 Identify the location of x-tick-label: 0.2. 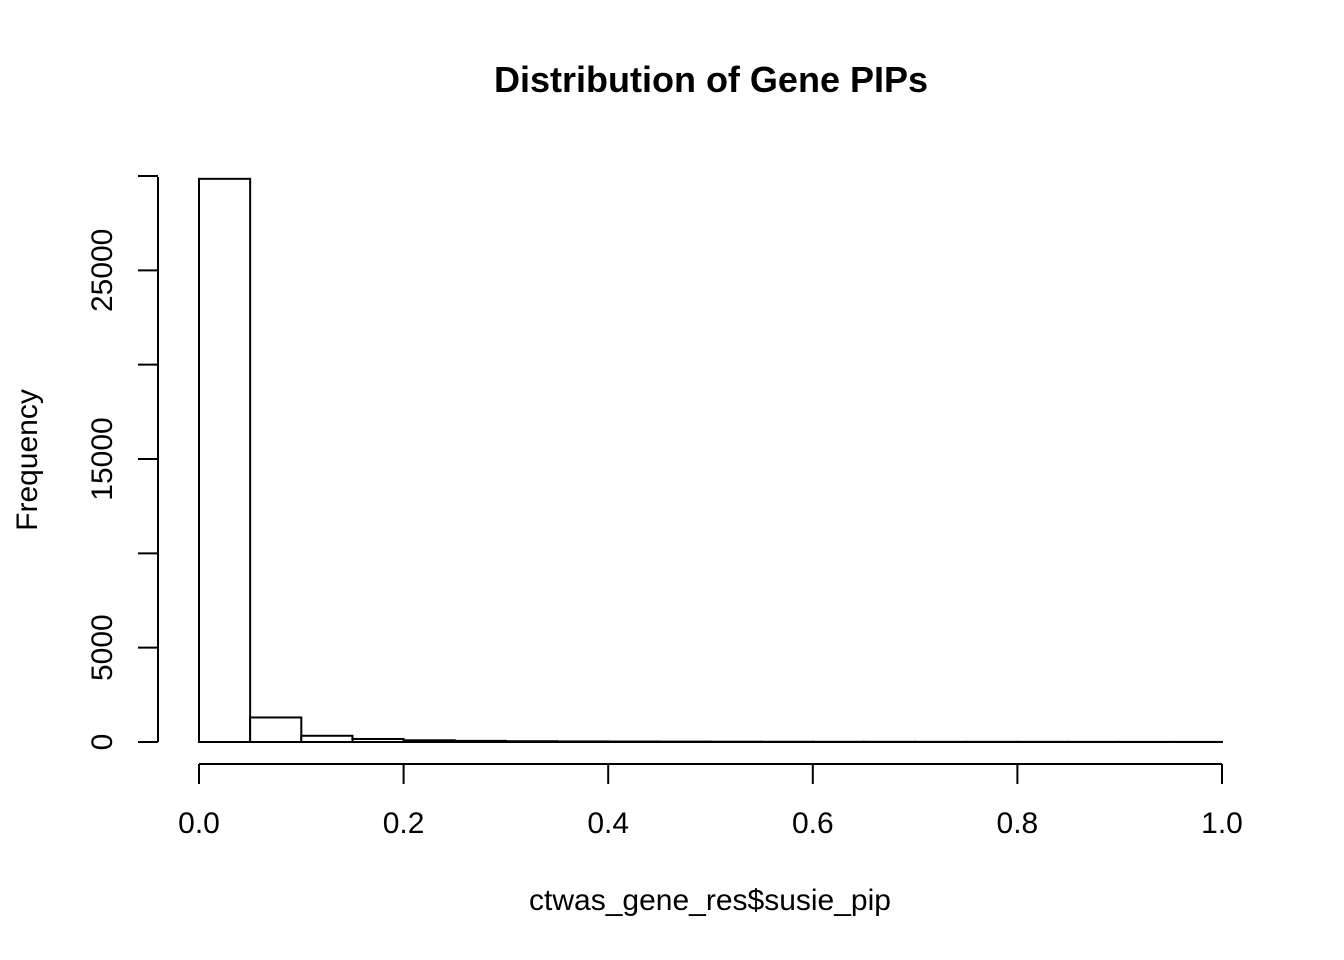
(404, 823).